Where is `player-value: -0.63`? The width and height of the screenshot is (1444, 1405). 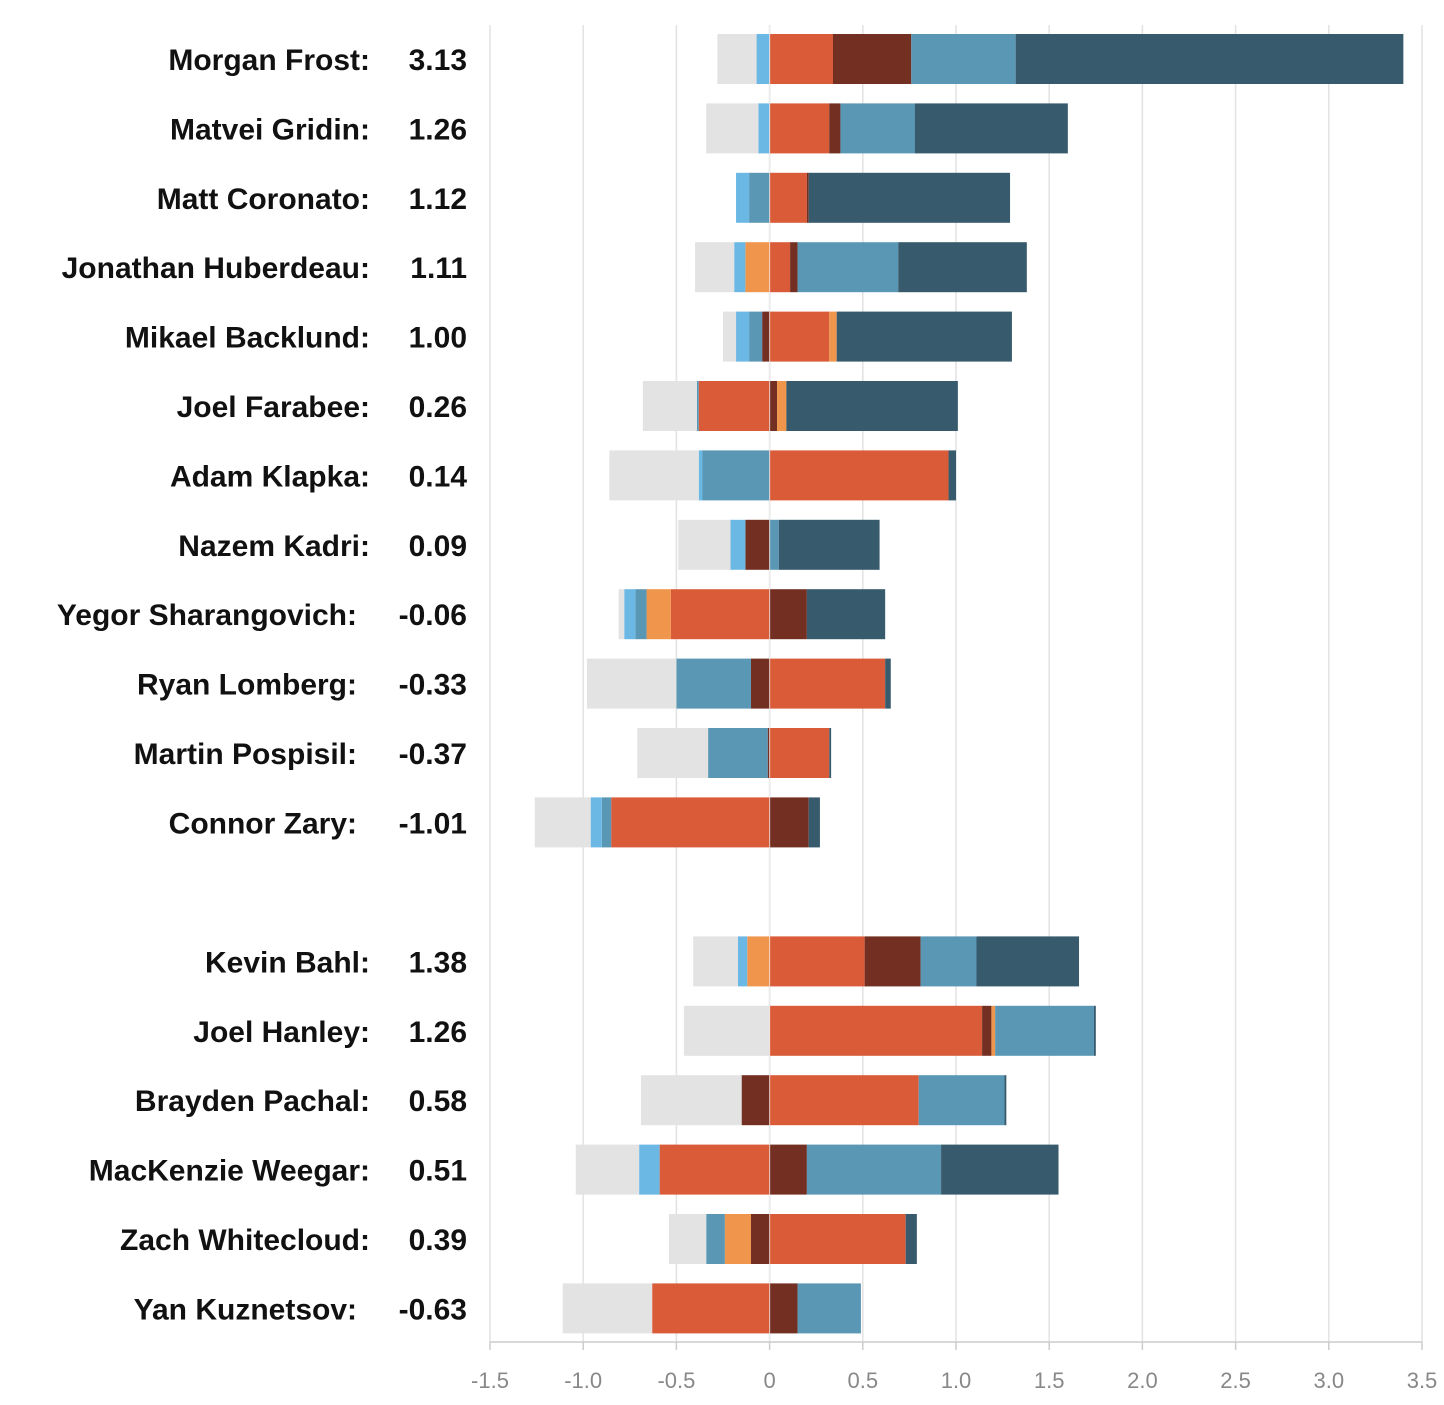
player-value: -0.63 is located at coordinates (433, 1309).